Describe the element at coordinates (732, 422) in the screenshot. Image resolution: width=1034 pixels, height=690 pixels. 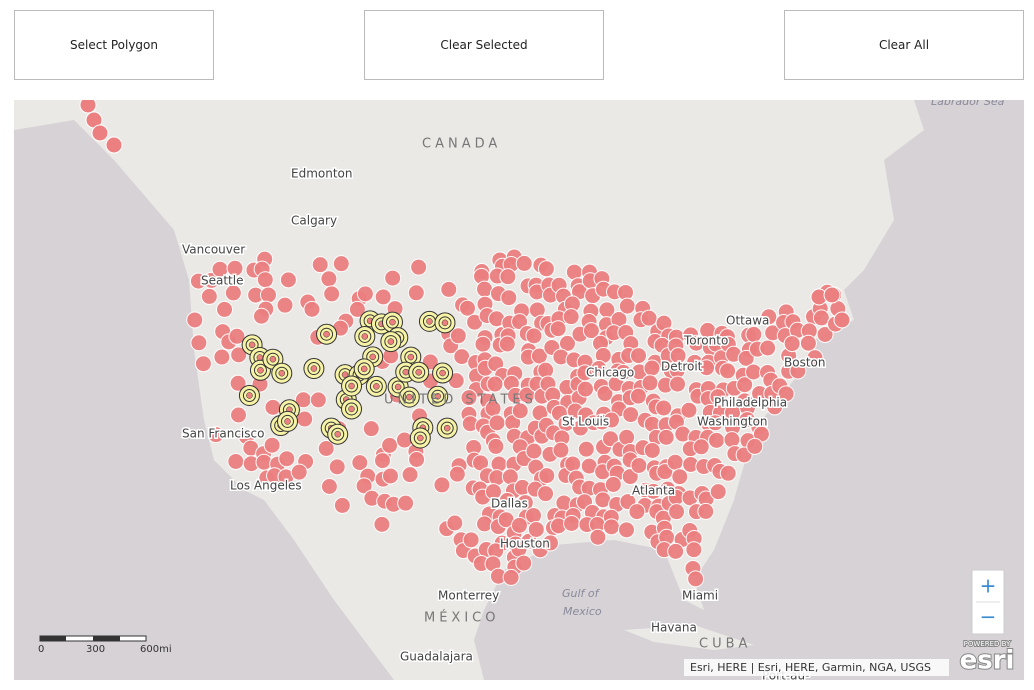
I see `place-label: Washington` at that location.